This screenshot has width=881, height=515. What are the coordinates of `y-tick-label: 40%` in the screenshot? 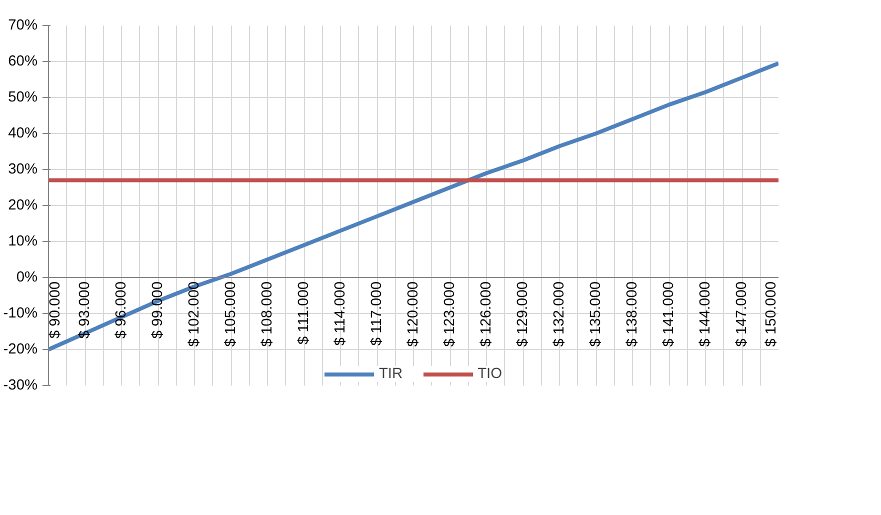 It's located at (23, 134).